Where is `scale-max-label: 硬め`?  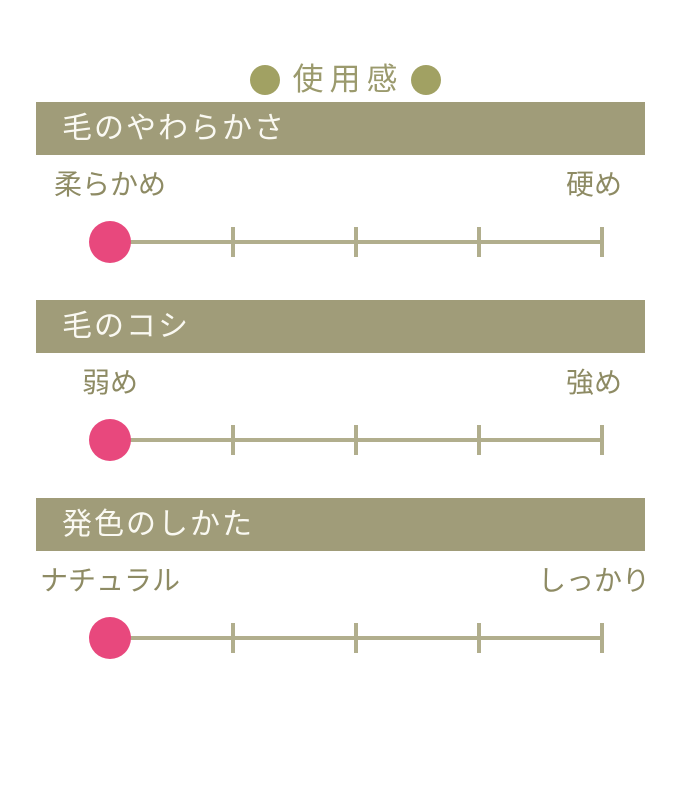 scale-max-label: 硬め is located at coordinates (594, 184).